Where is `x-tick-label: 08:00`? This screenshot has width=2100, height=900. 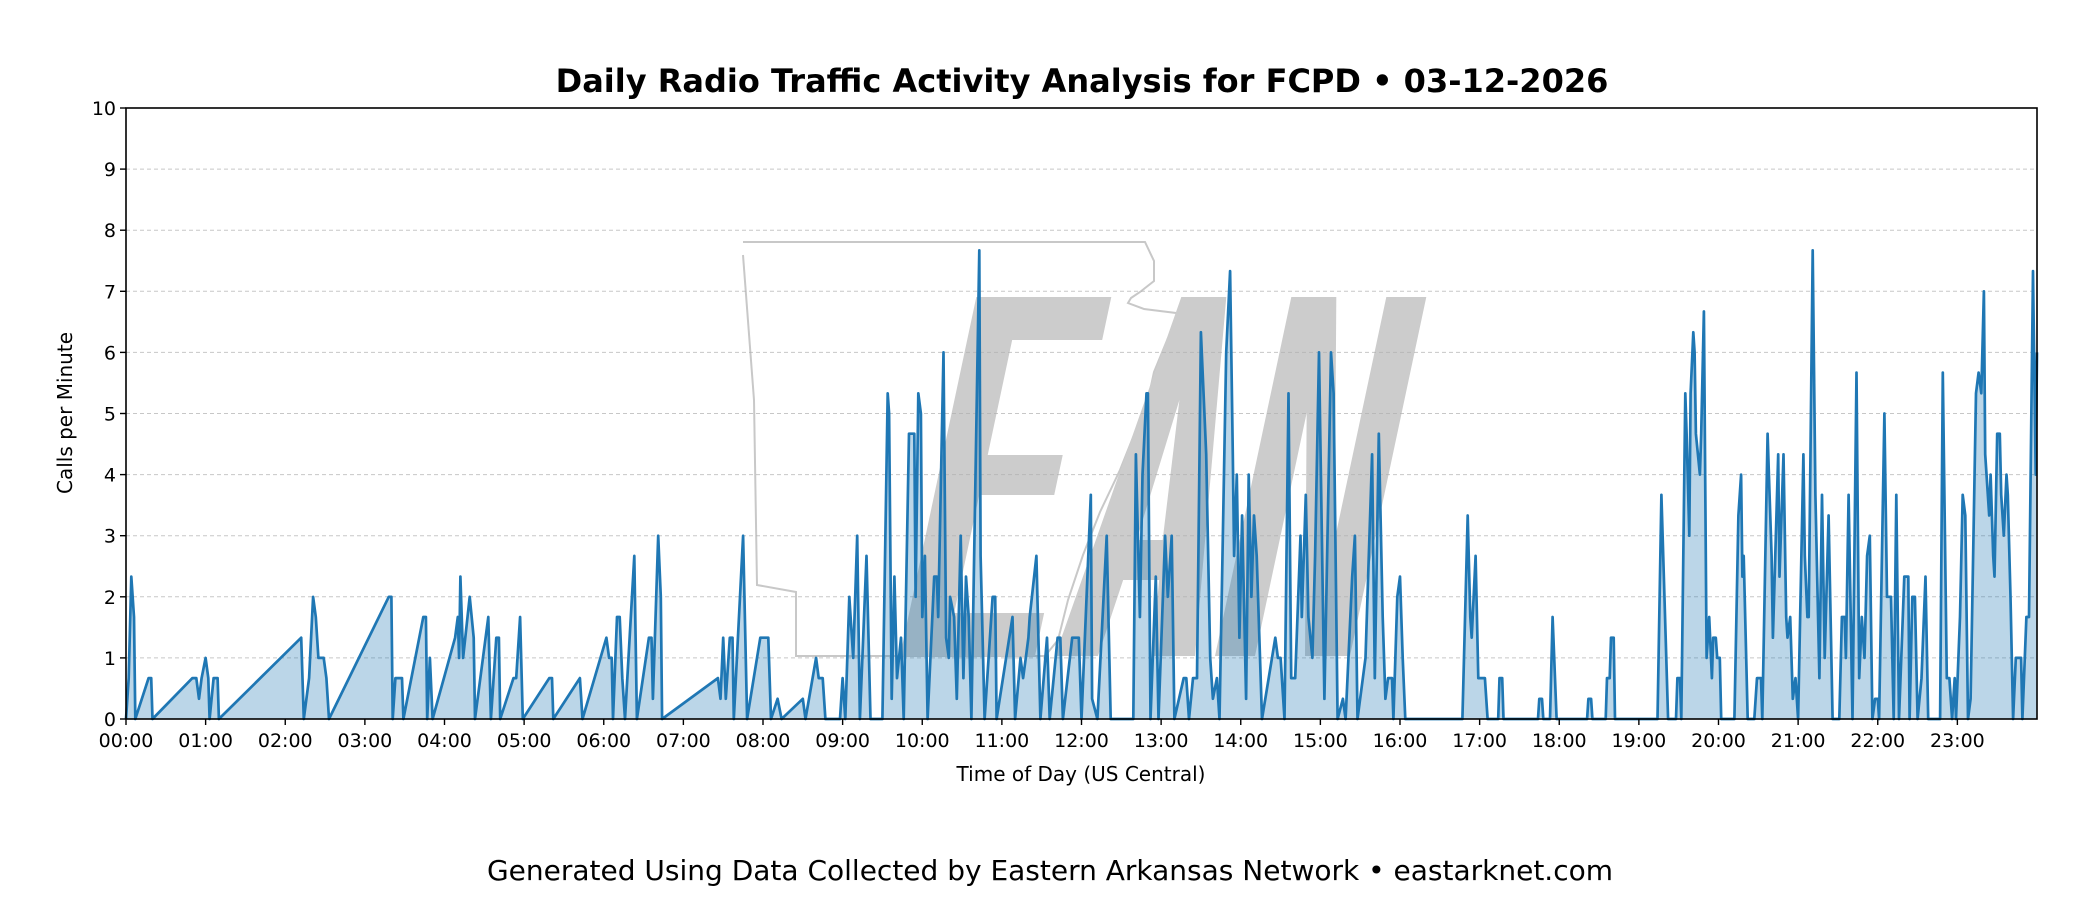
x-tick-label: 08:00 is located at coordinates (763, 741).